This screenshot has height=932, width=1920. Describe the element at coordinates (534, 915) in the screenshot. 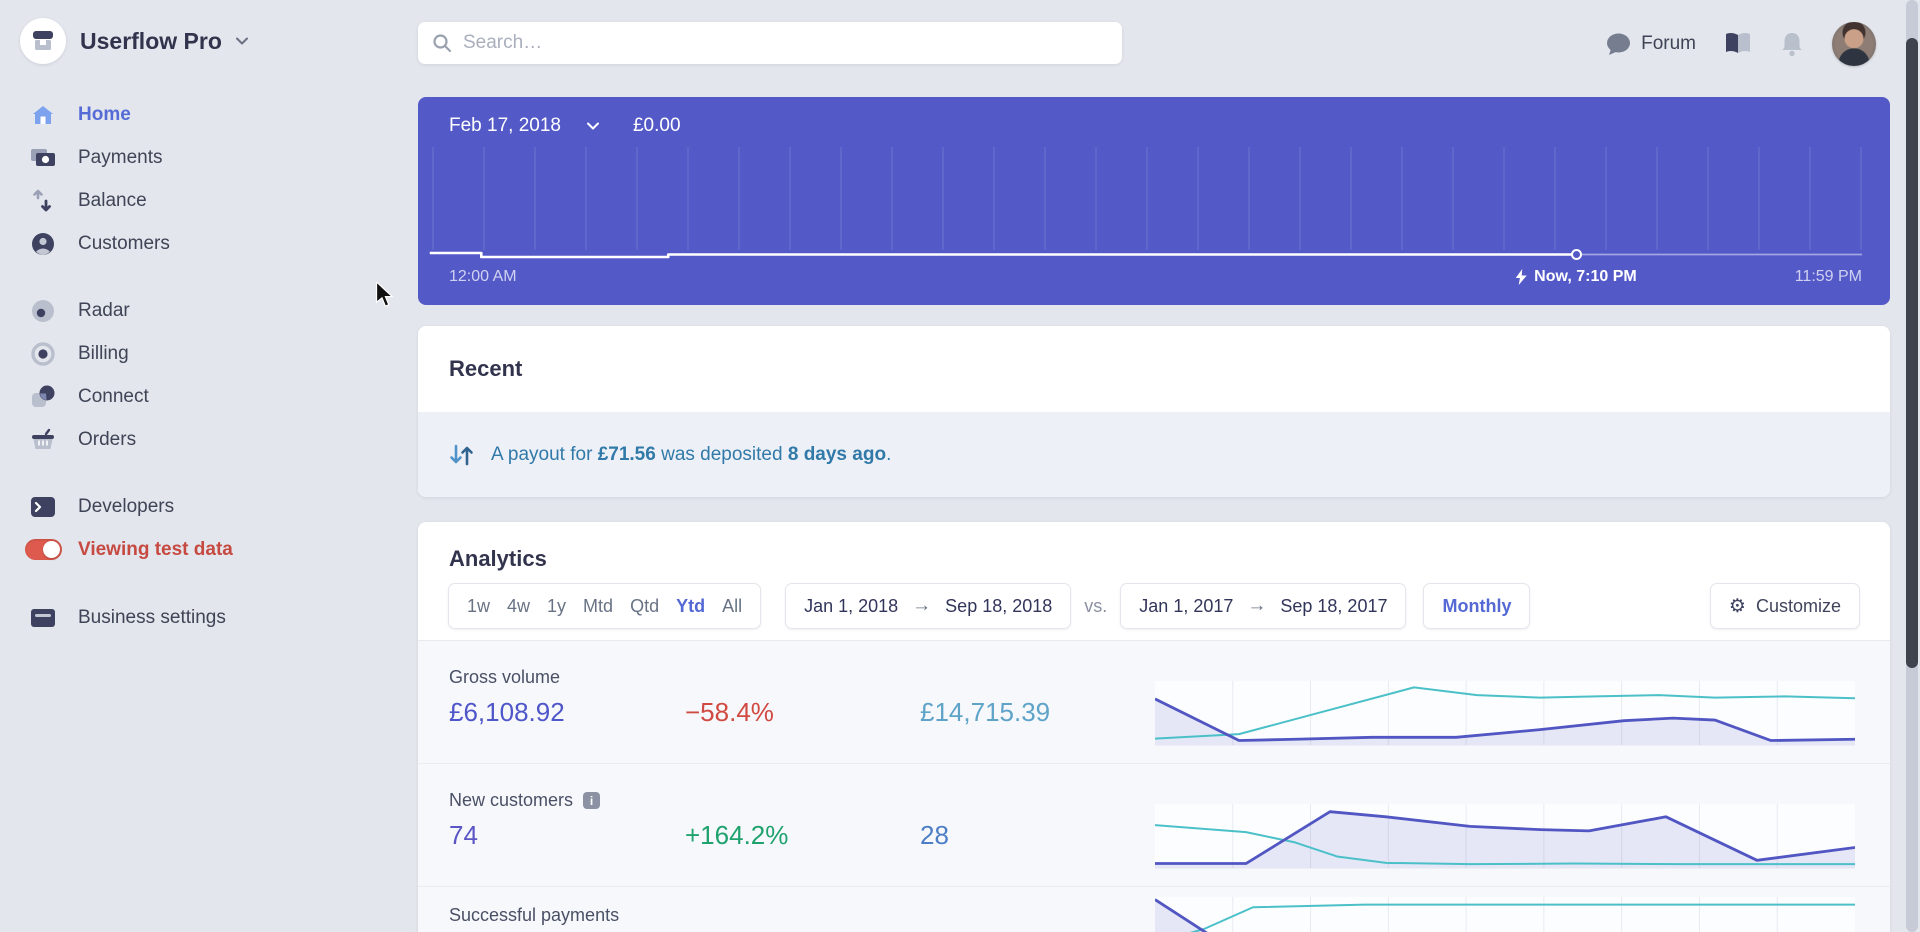

I see `metric-label: Successful payments` at that location.